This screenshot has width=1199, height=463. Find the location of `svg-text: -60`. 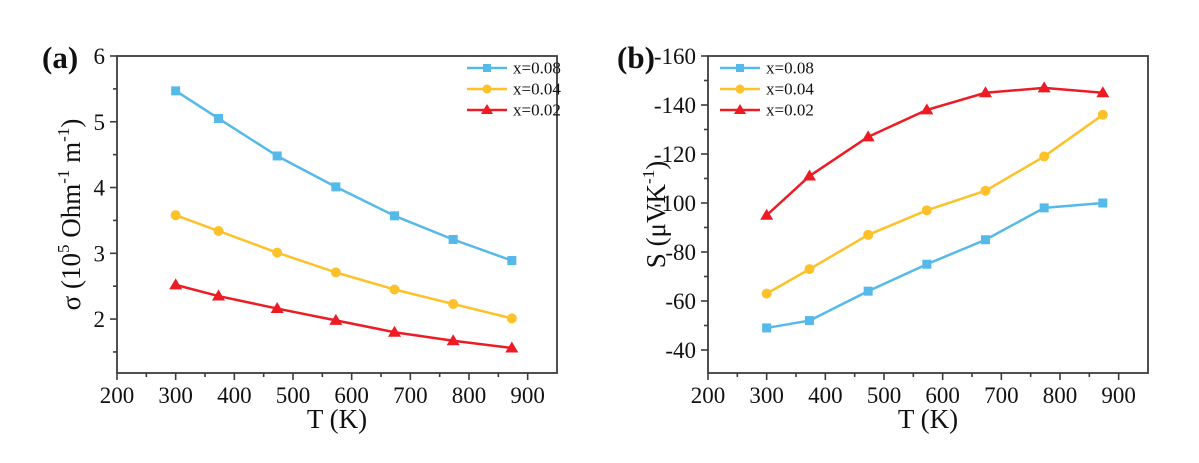

svg-text: -60 is located at coordinates (680, 301).